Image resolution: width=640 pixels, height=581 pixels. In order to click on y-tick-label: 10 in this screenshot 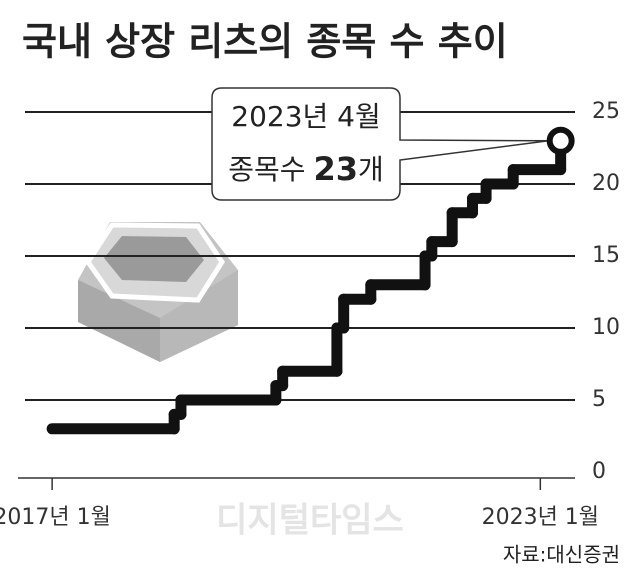, I will do `click(606, 327)`.